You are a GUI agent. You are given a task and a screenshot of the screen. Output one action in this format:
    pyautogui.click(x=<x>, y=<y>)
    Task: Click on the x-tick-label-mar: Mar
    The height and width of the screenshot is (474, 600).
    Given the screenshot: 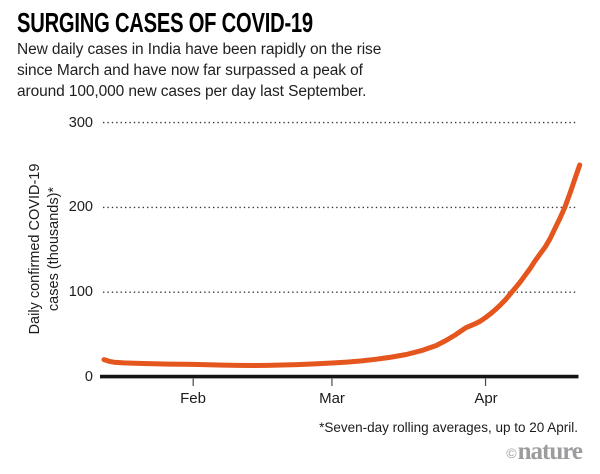 What is the action you would take?
    pyautogui.click(x=332, y=398)
    